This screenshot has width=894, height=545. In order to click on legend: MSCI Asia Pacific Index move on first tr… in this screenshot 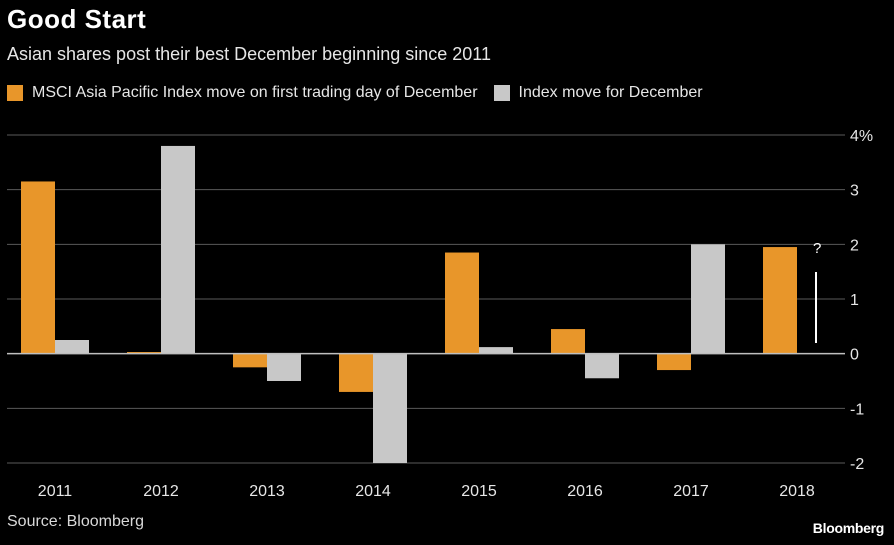, I will do `click(363, 93)`.